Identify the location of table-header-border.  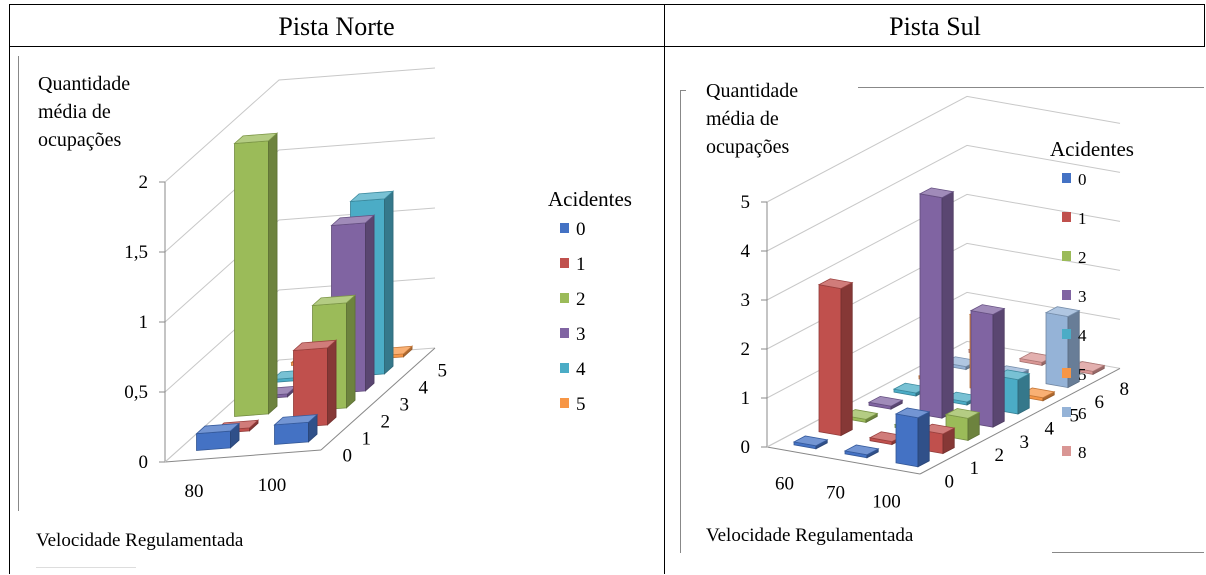
(607, 46).